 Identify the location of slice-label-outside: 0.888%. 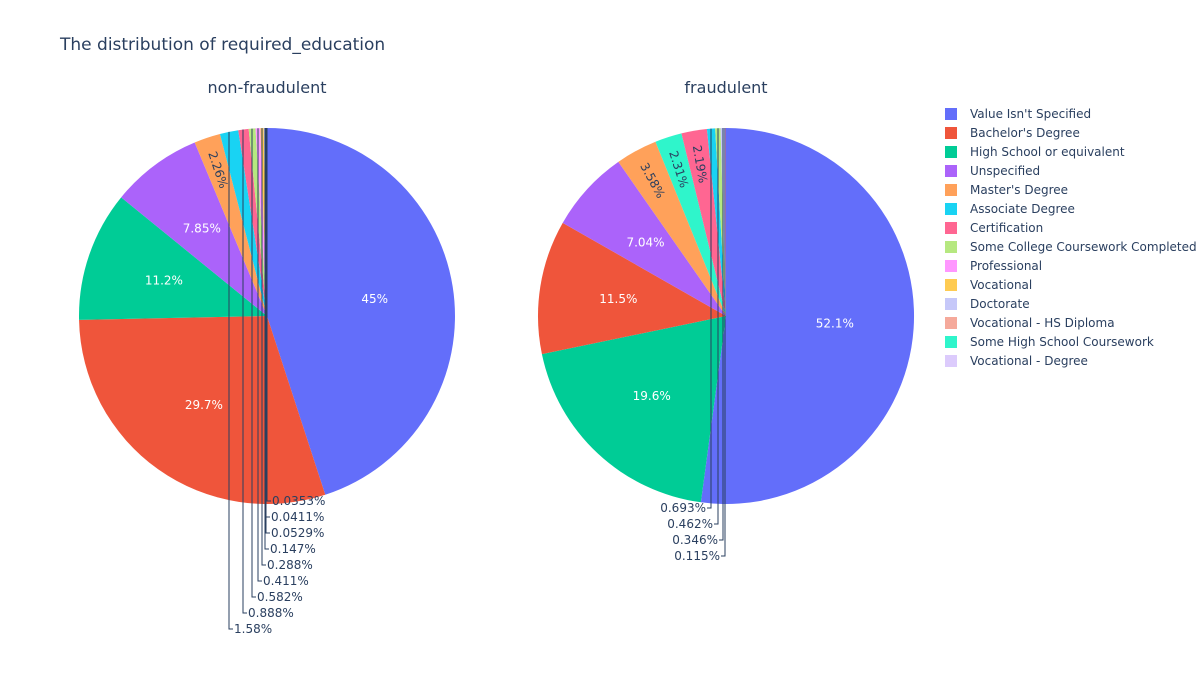
(271, 613).